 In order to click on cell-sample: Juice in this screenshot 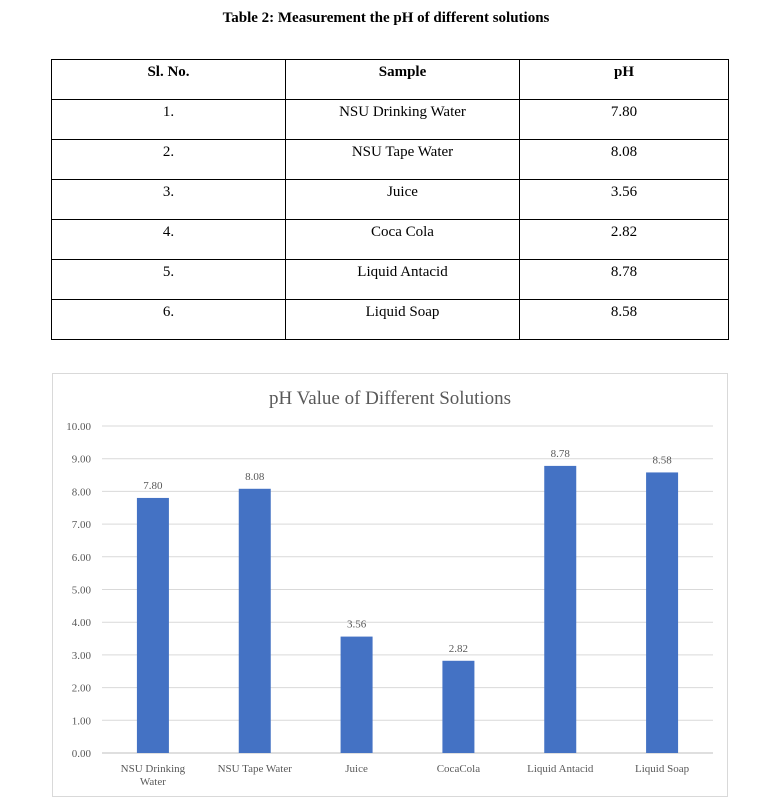, I will do `click(402, 199)`.